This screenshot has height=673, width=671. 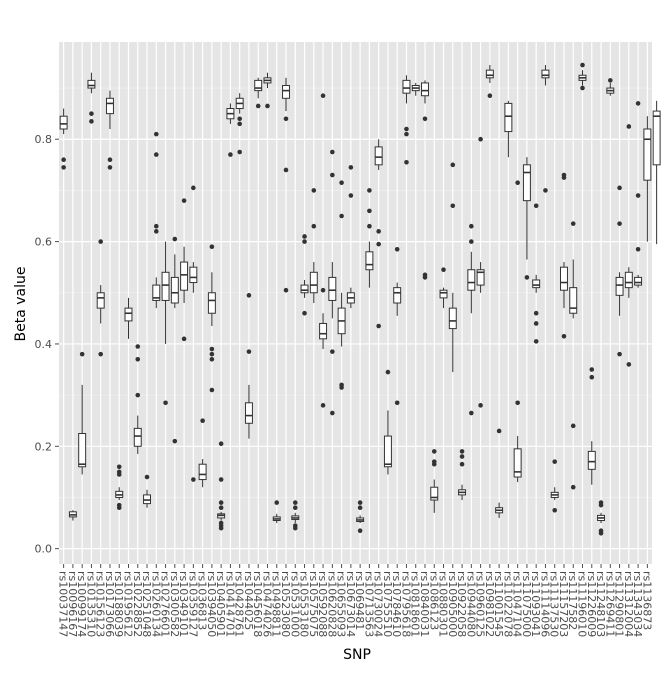 I want to click on x-tick-label: rs10251048, so click(x=146, y=604).